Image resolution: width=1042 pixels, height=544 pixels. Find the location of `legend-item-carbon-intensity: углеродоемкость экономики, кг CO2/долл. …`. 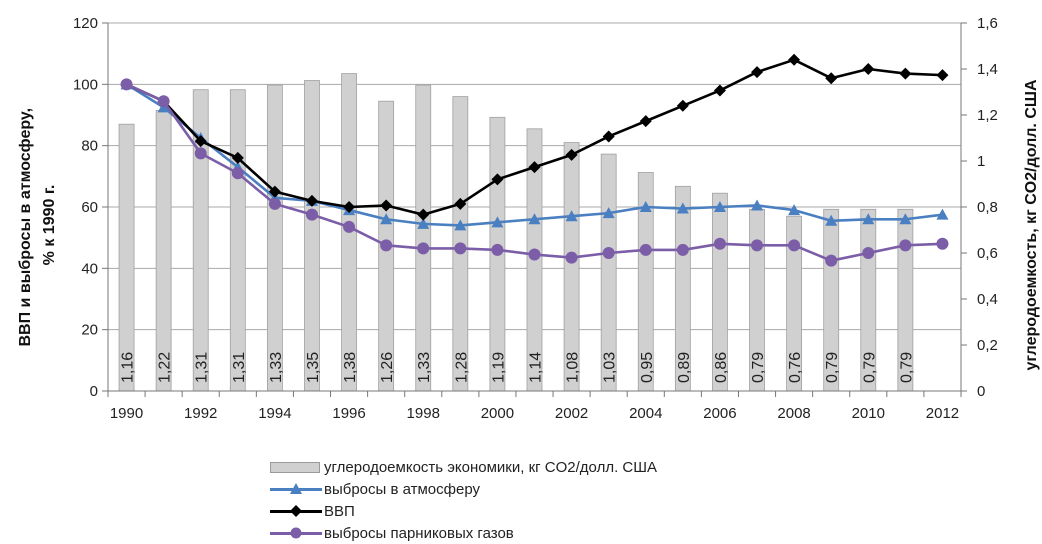

legend-item-carbon-intensity: углеродоемкость экономики, кг CO2/долл. … is located at coordinates (463, 467).